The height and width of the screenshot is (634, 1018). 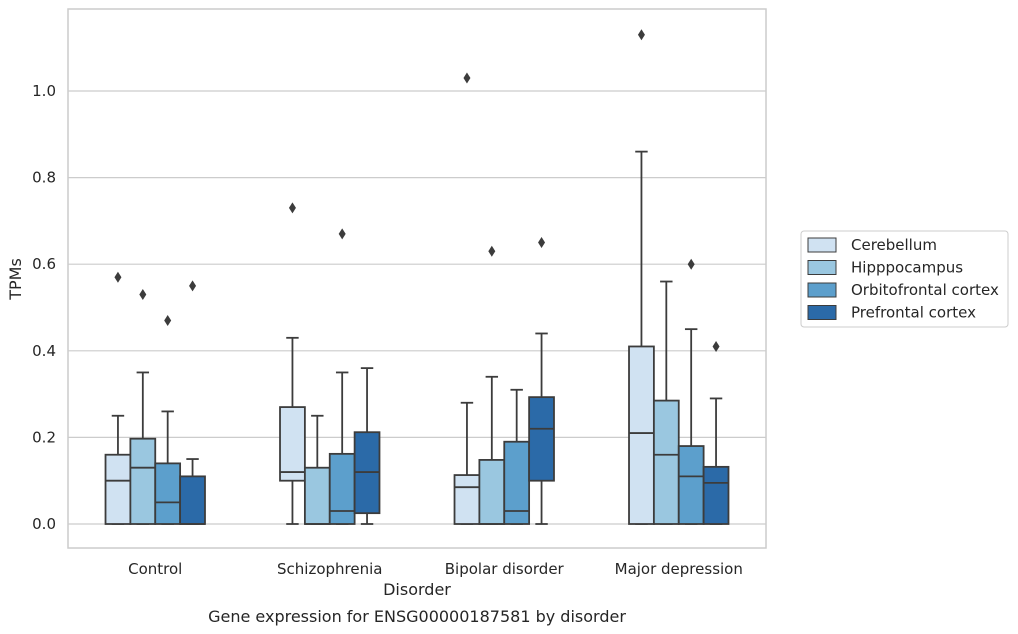 What do you see at coordinates (44, 264) in the screenshot?
I see `y-tick-label: 0.6` at bounding box center [44, 264].